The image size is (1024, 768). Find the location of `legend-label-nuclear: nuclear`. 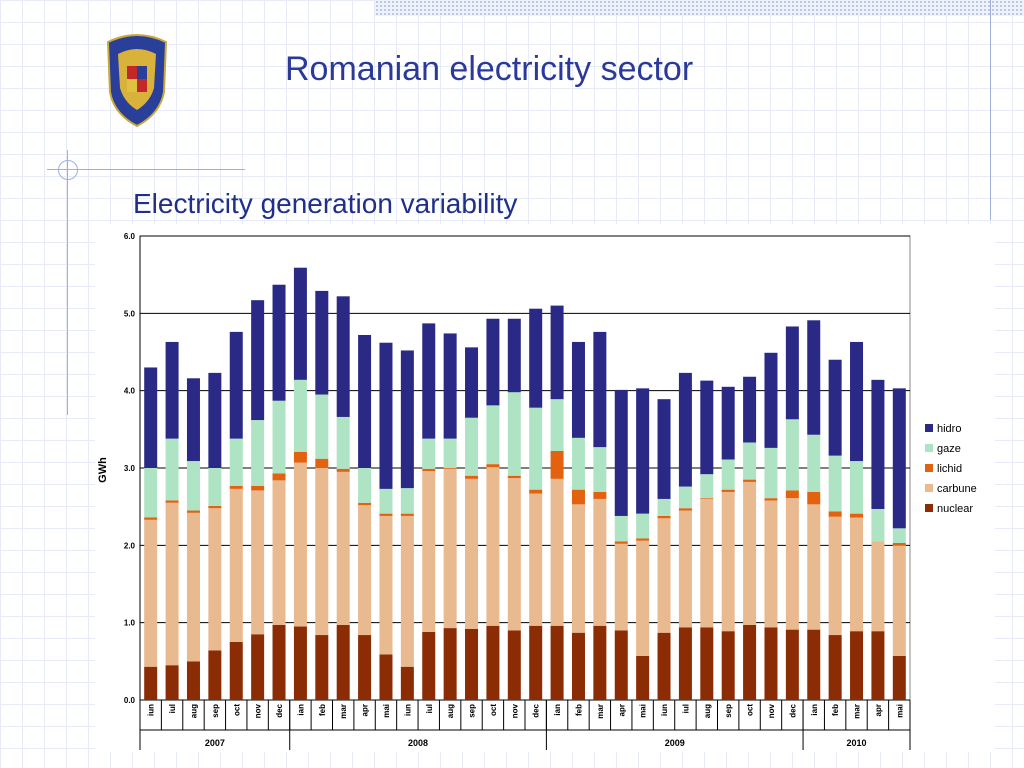

legend-label-nuclear: nuclear is located at coordinates (955, 509).